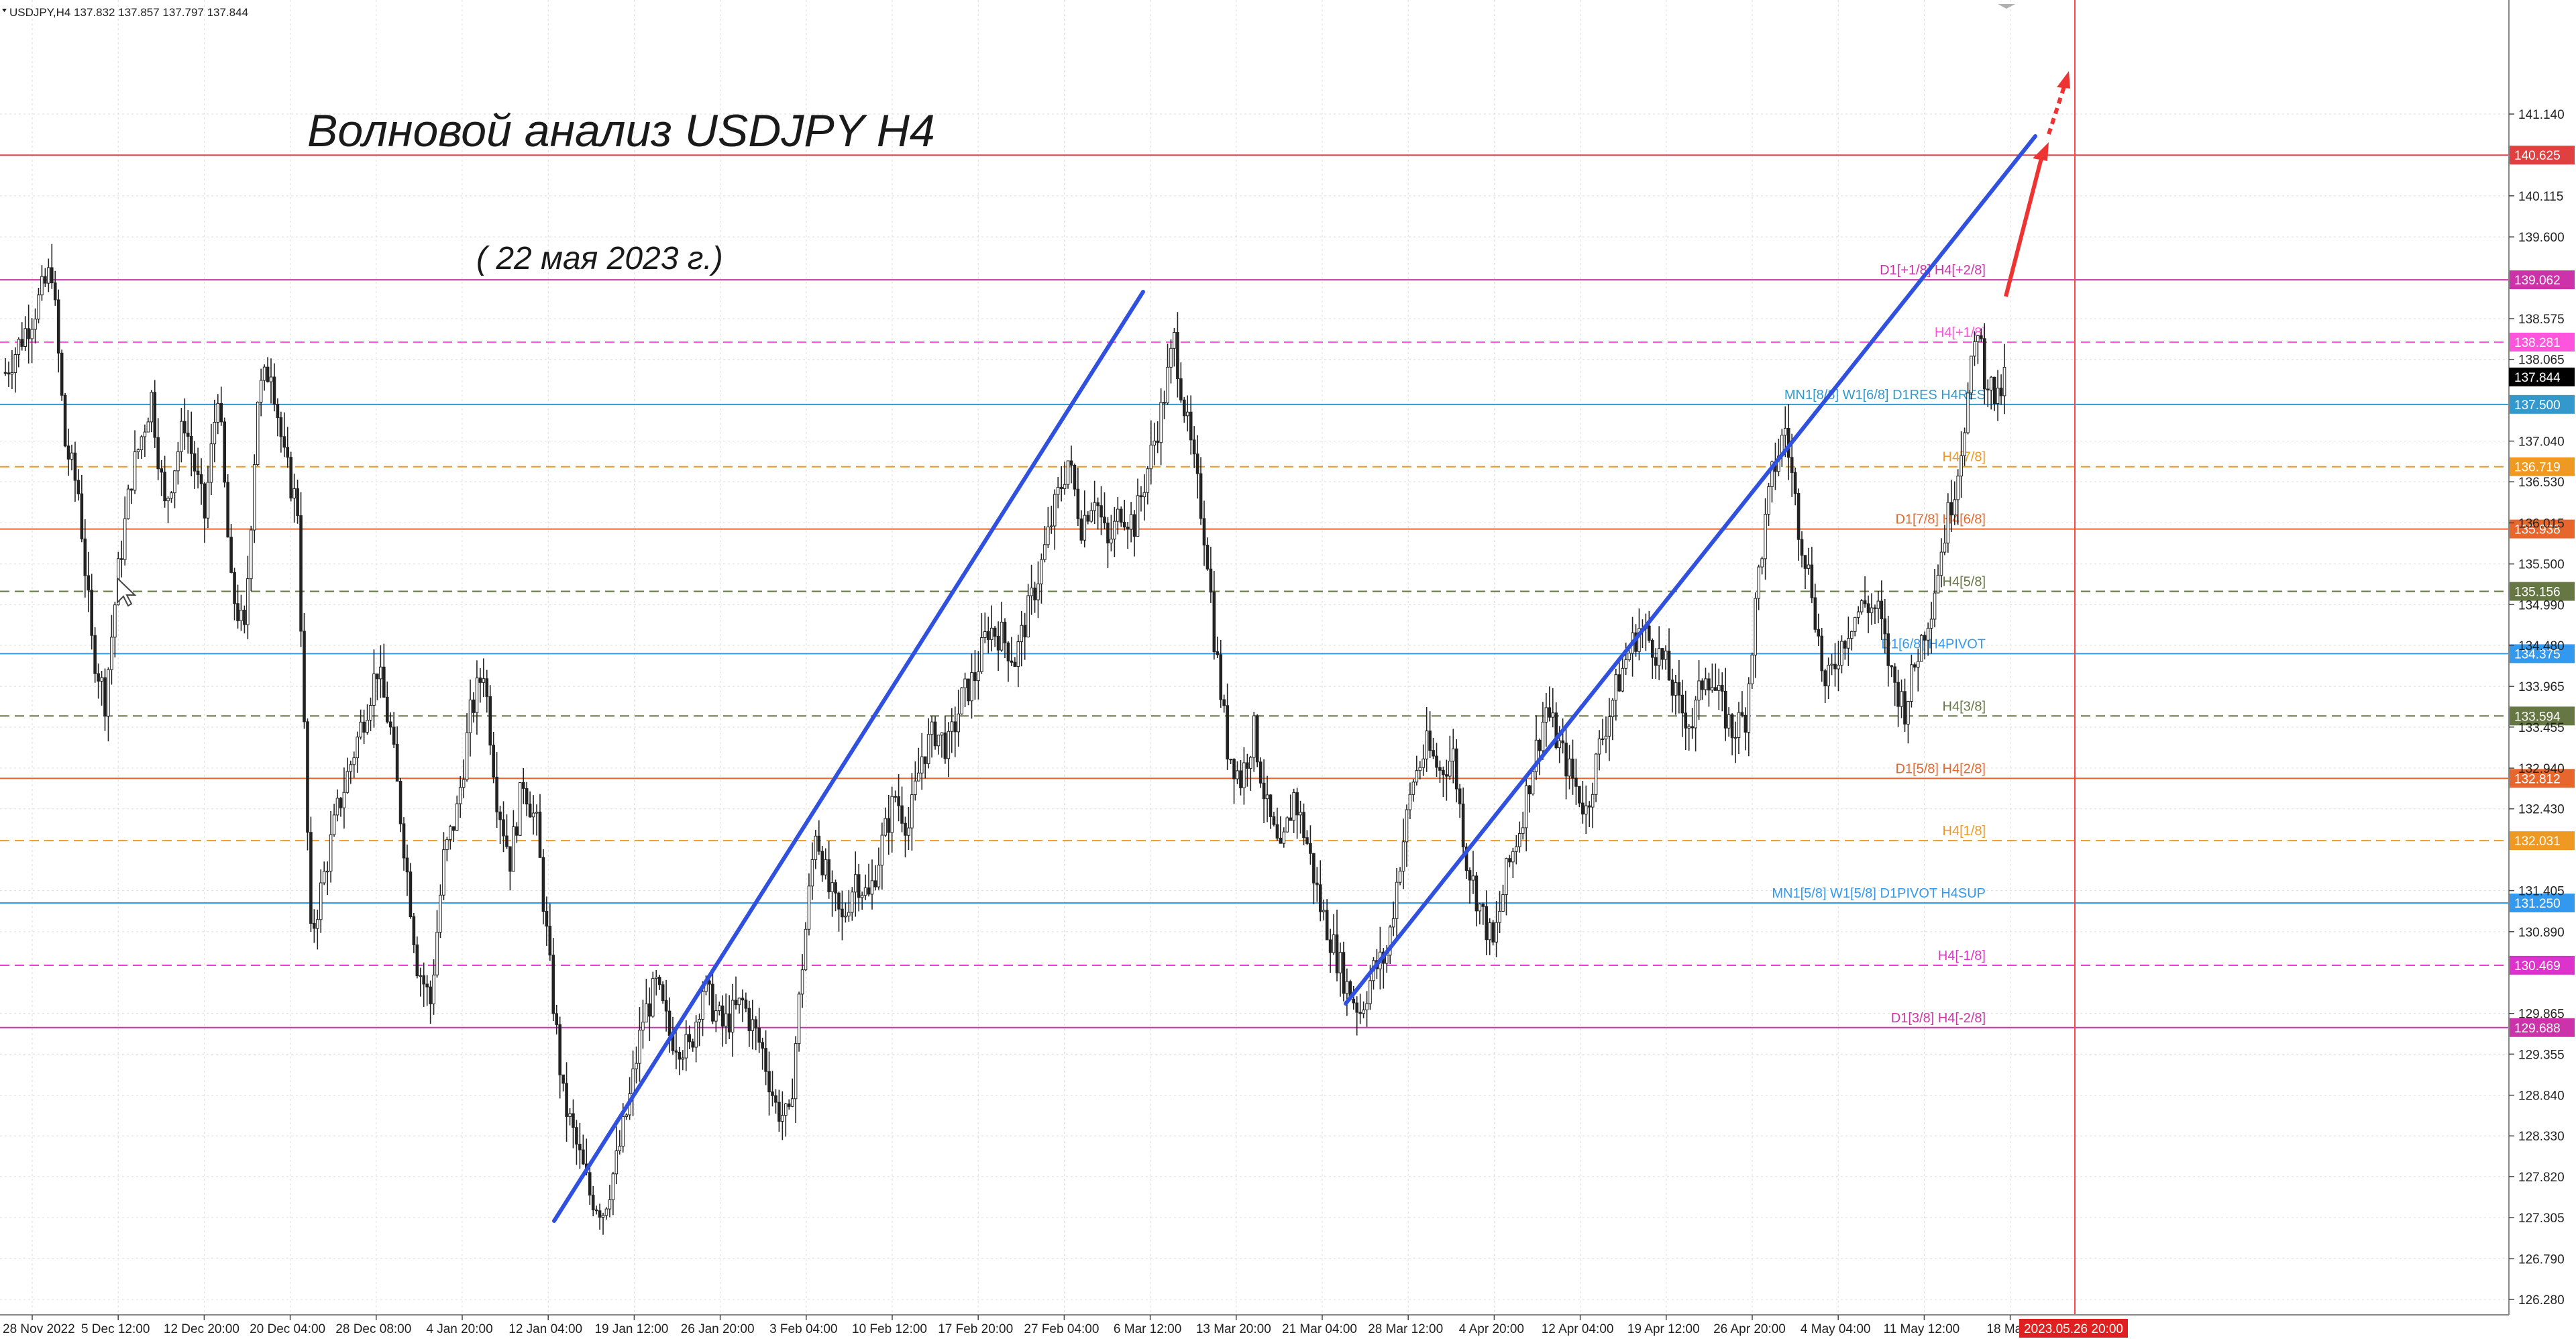 This screenshot has height=1339, width=2576. Describe the element at coordinates (2541, 1015) in the screenshot. I see `price-tick-label: 129.865` at that location.